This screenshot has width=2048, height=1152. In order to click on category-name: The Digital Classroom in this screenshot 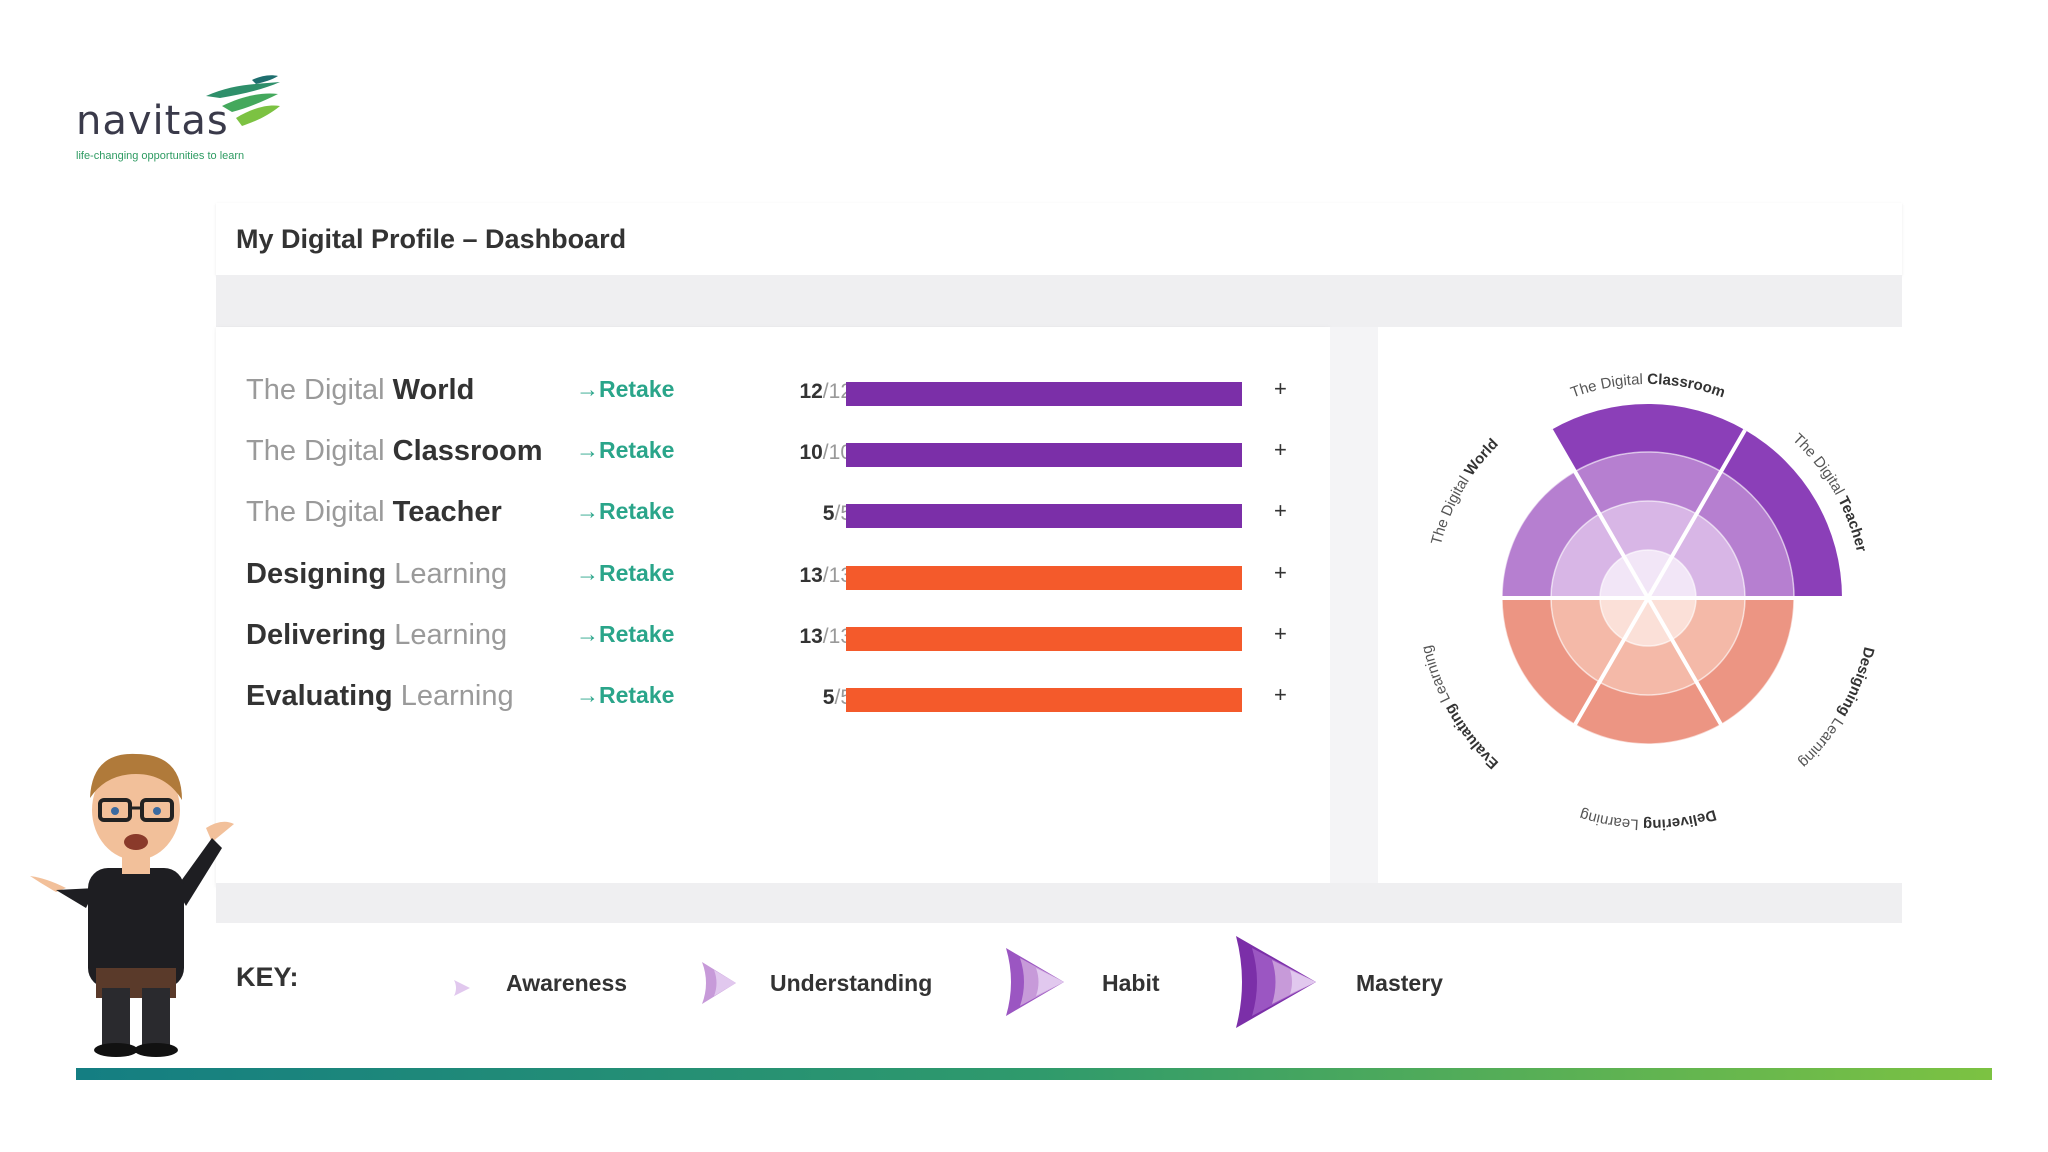, I will do `click(394, 451)`.